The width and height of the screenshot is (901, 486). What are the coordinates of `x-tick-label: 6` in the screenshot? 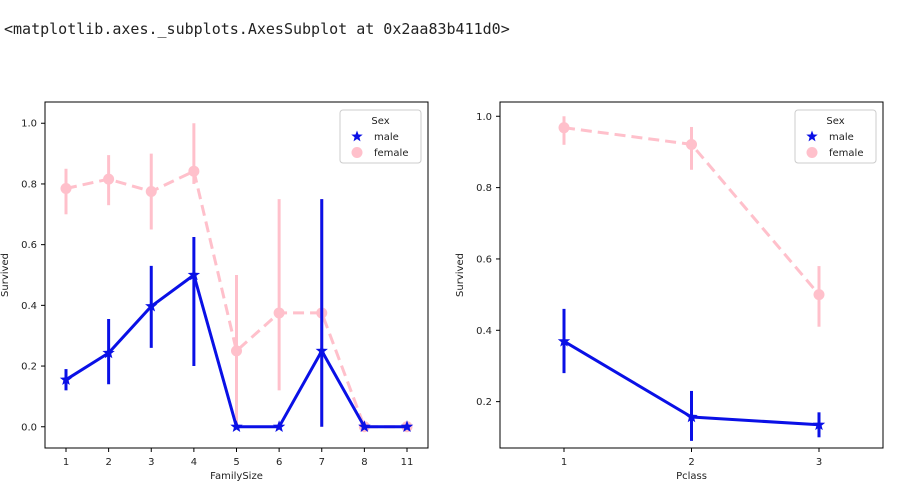 It's located at (279, 462).